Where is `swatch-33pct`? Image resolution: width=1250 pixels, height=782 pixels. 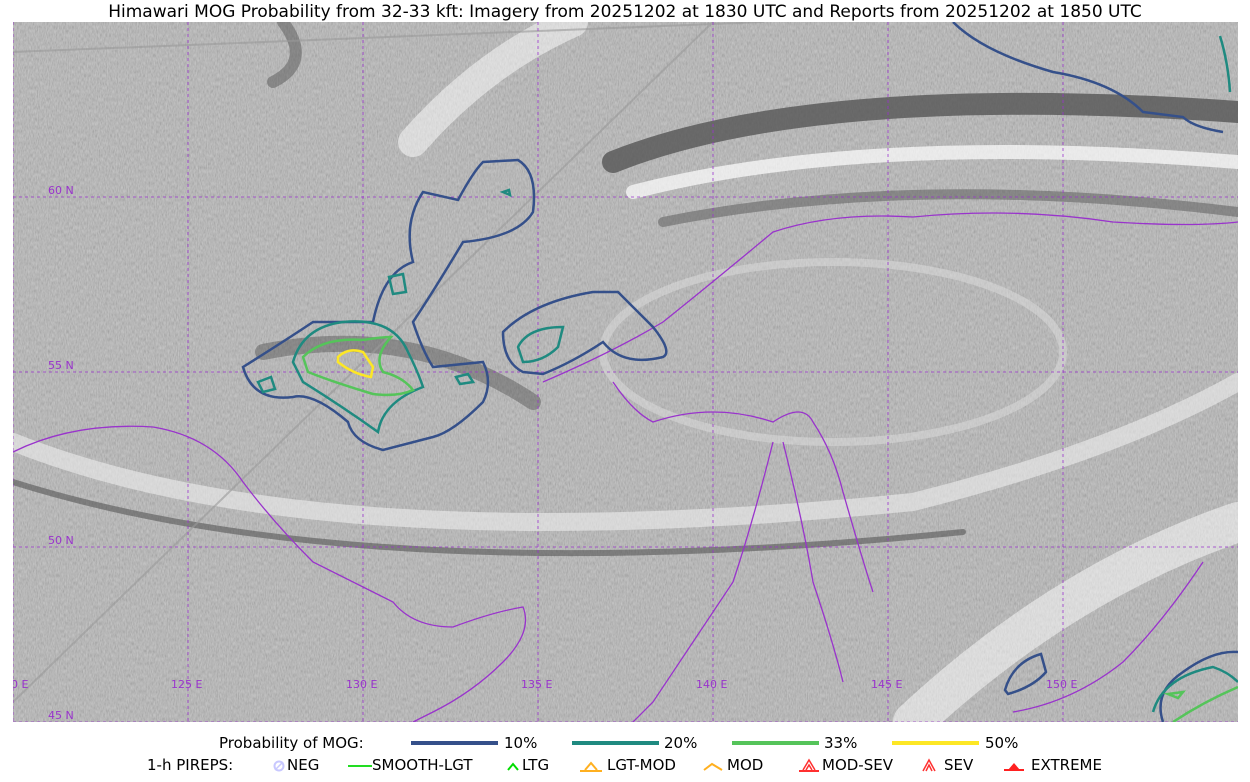 swatch-33pct is located at coordinates (775, 743).